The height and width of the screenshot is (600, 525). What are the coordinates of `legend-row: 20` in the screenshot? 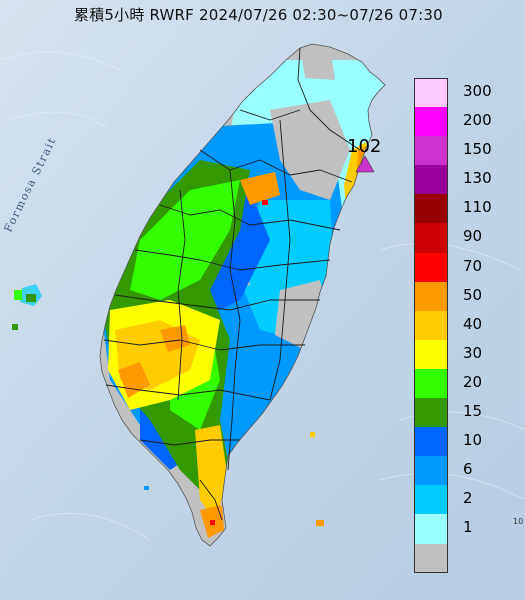 It's located at (462, 383).